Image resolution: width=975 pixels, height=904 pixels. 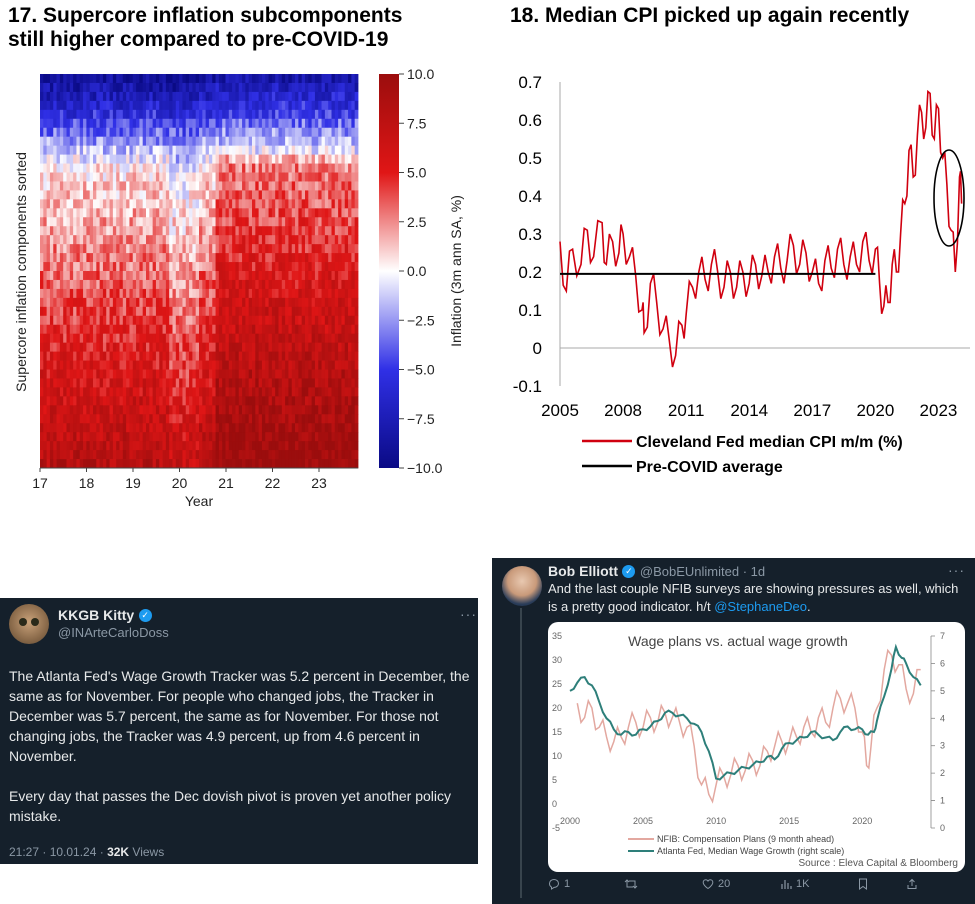 What do you see at coordinates (583, 571) in the screenshot?
I see `author-name: Bob Elliott` at bounding box center [583, 571].